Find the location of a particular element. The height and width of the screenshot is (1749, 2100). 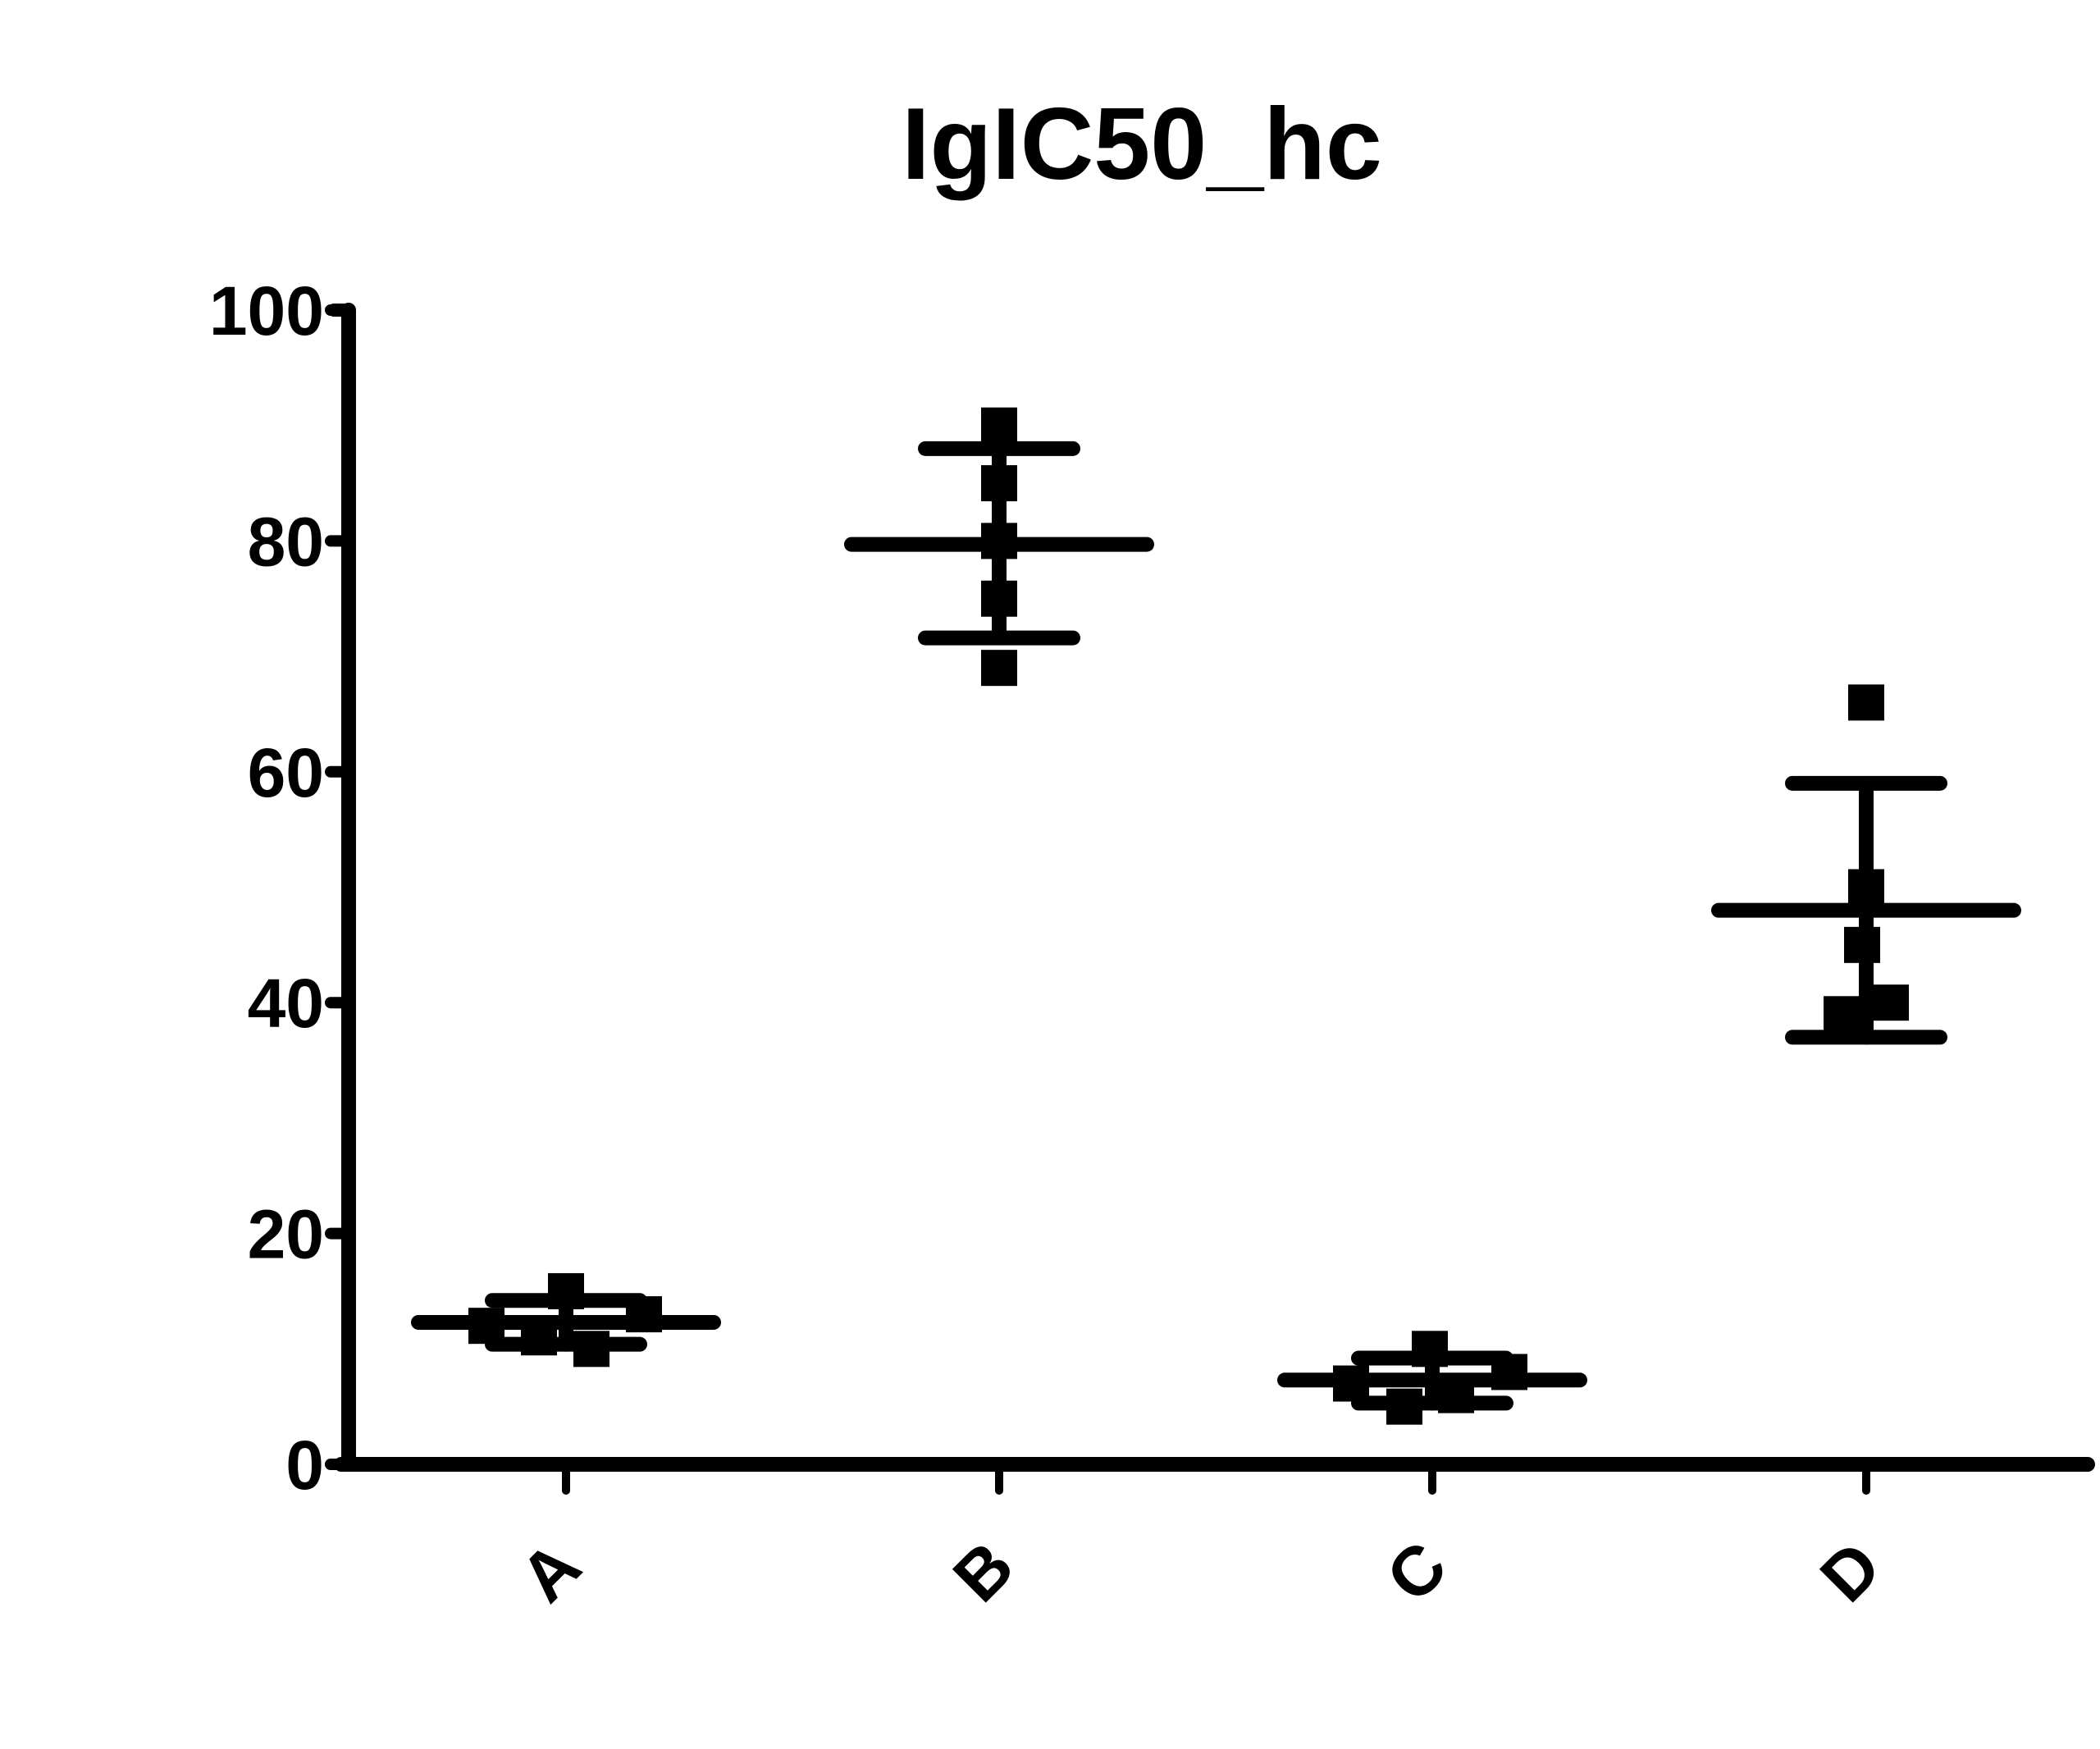

group-D is located at coordinates (1866, 864).